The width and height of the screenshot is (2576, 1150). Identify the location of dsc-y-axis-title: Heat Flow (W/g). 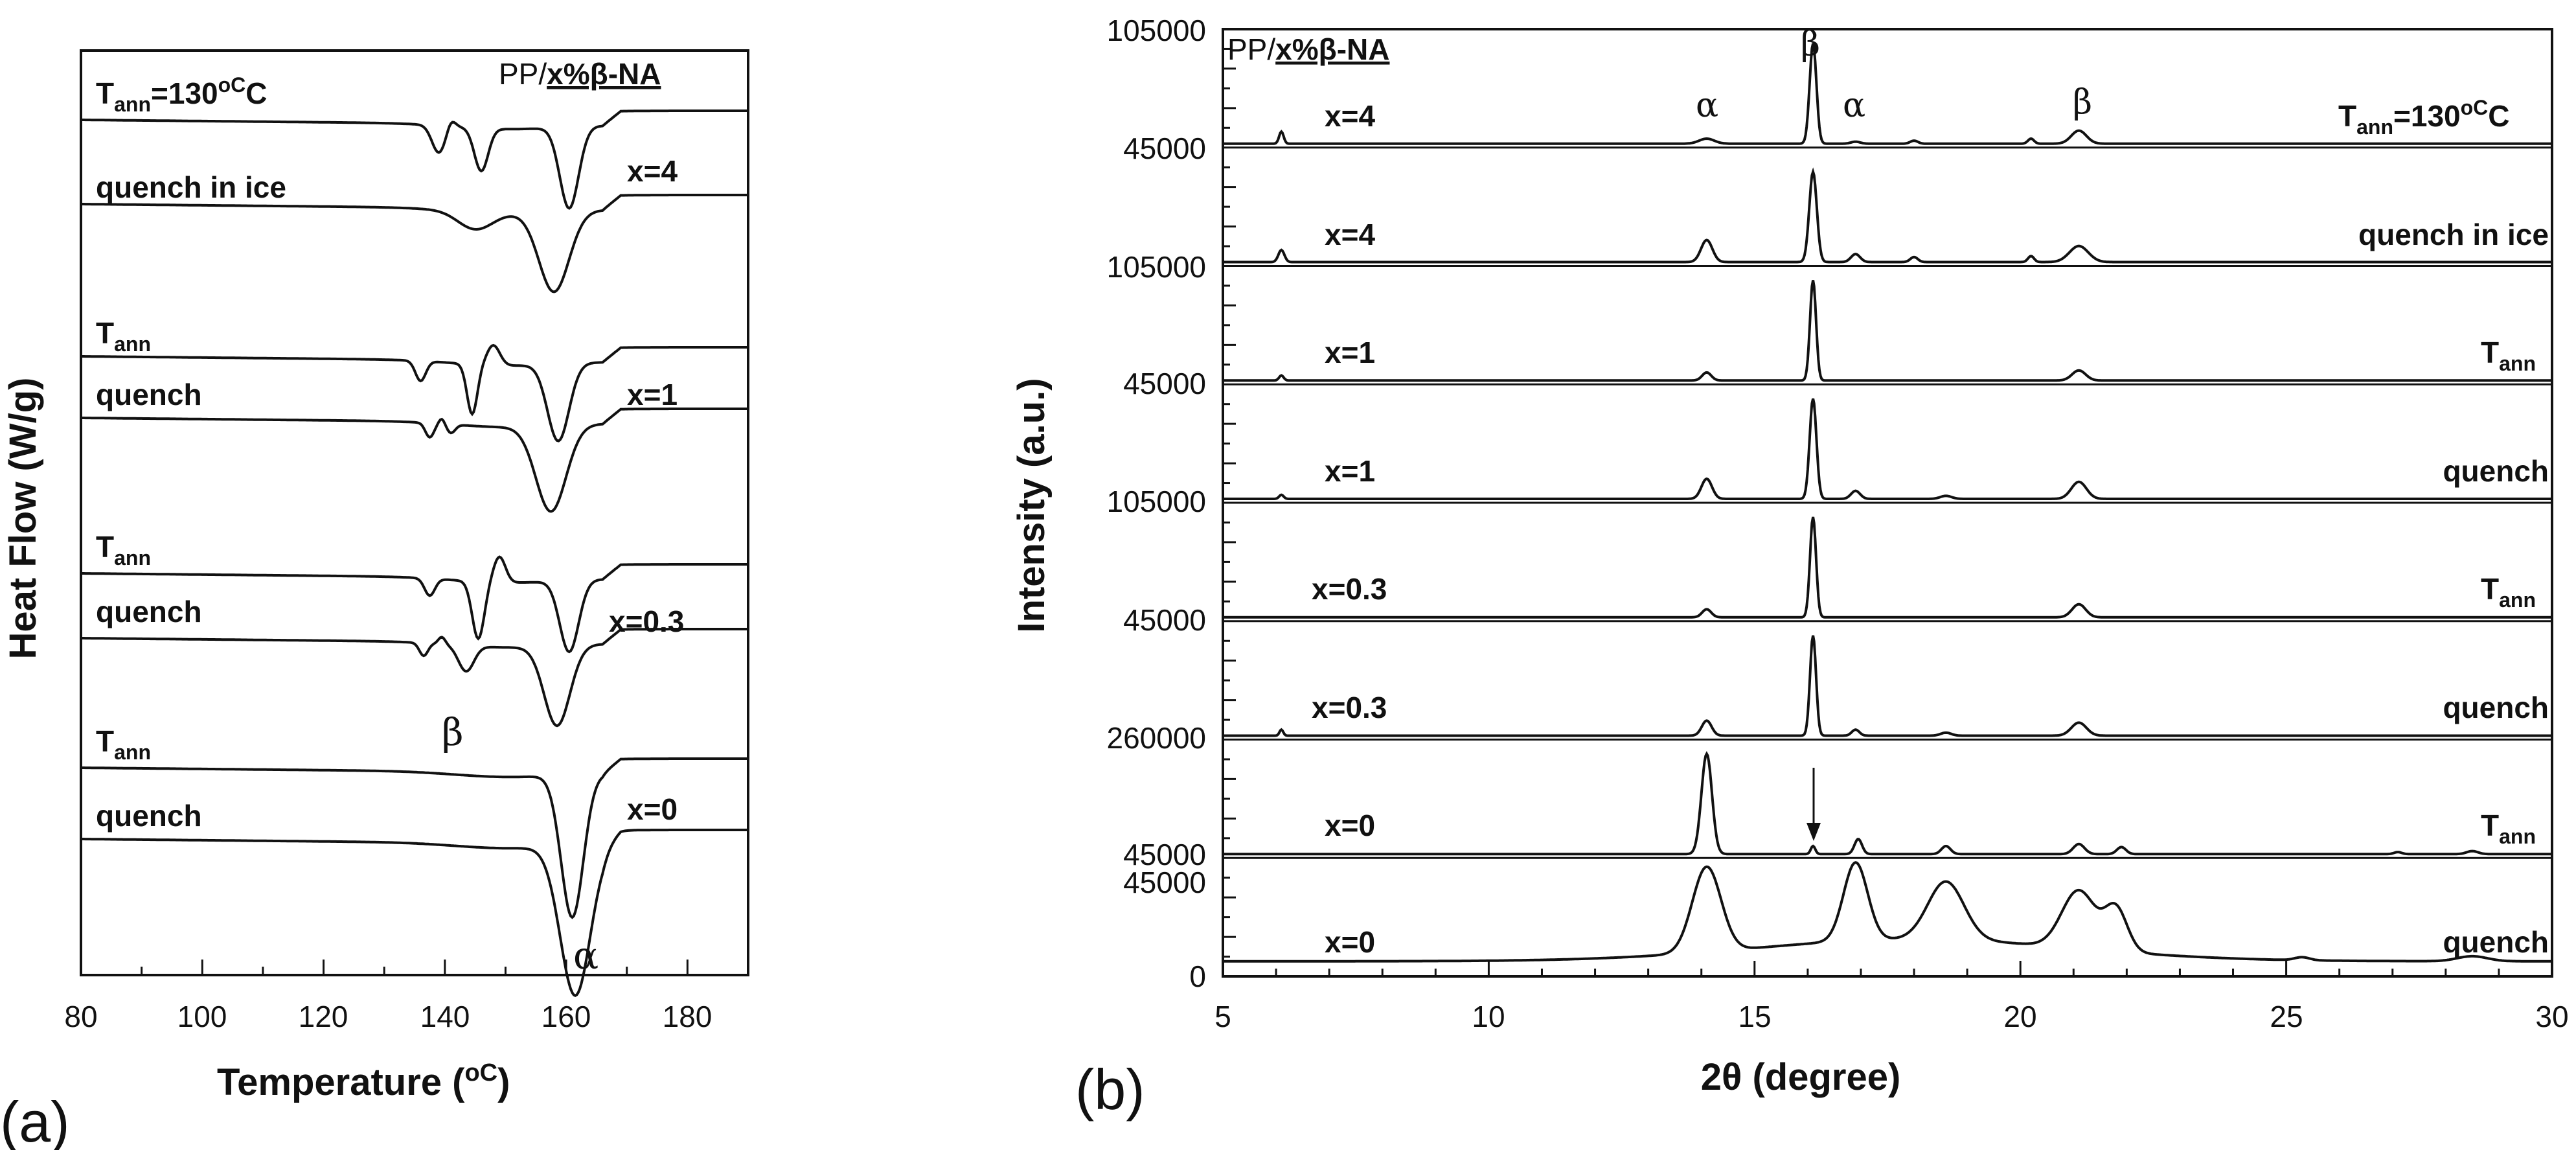
(23, 519).